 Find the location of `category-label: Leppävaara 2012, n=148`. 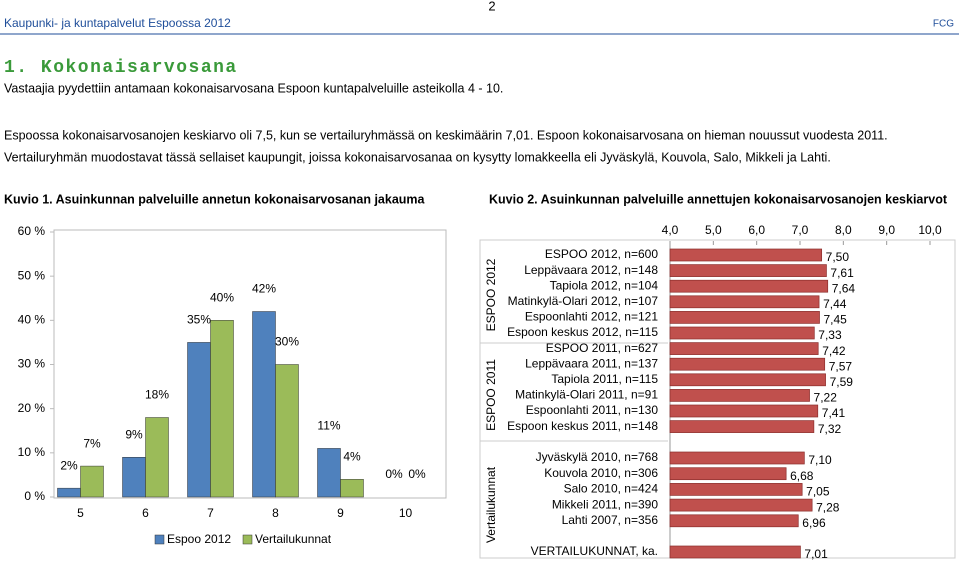

category-label: Leppävaara 2012, n=148 is located at coordinates (591, 270).